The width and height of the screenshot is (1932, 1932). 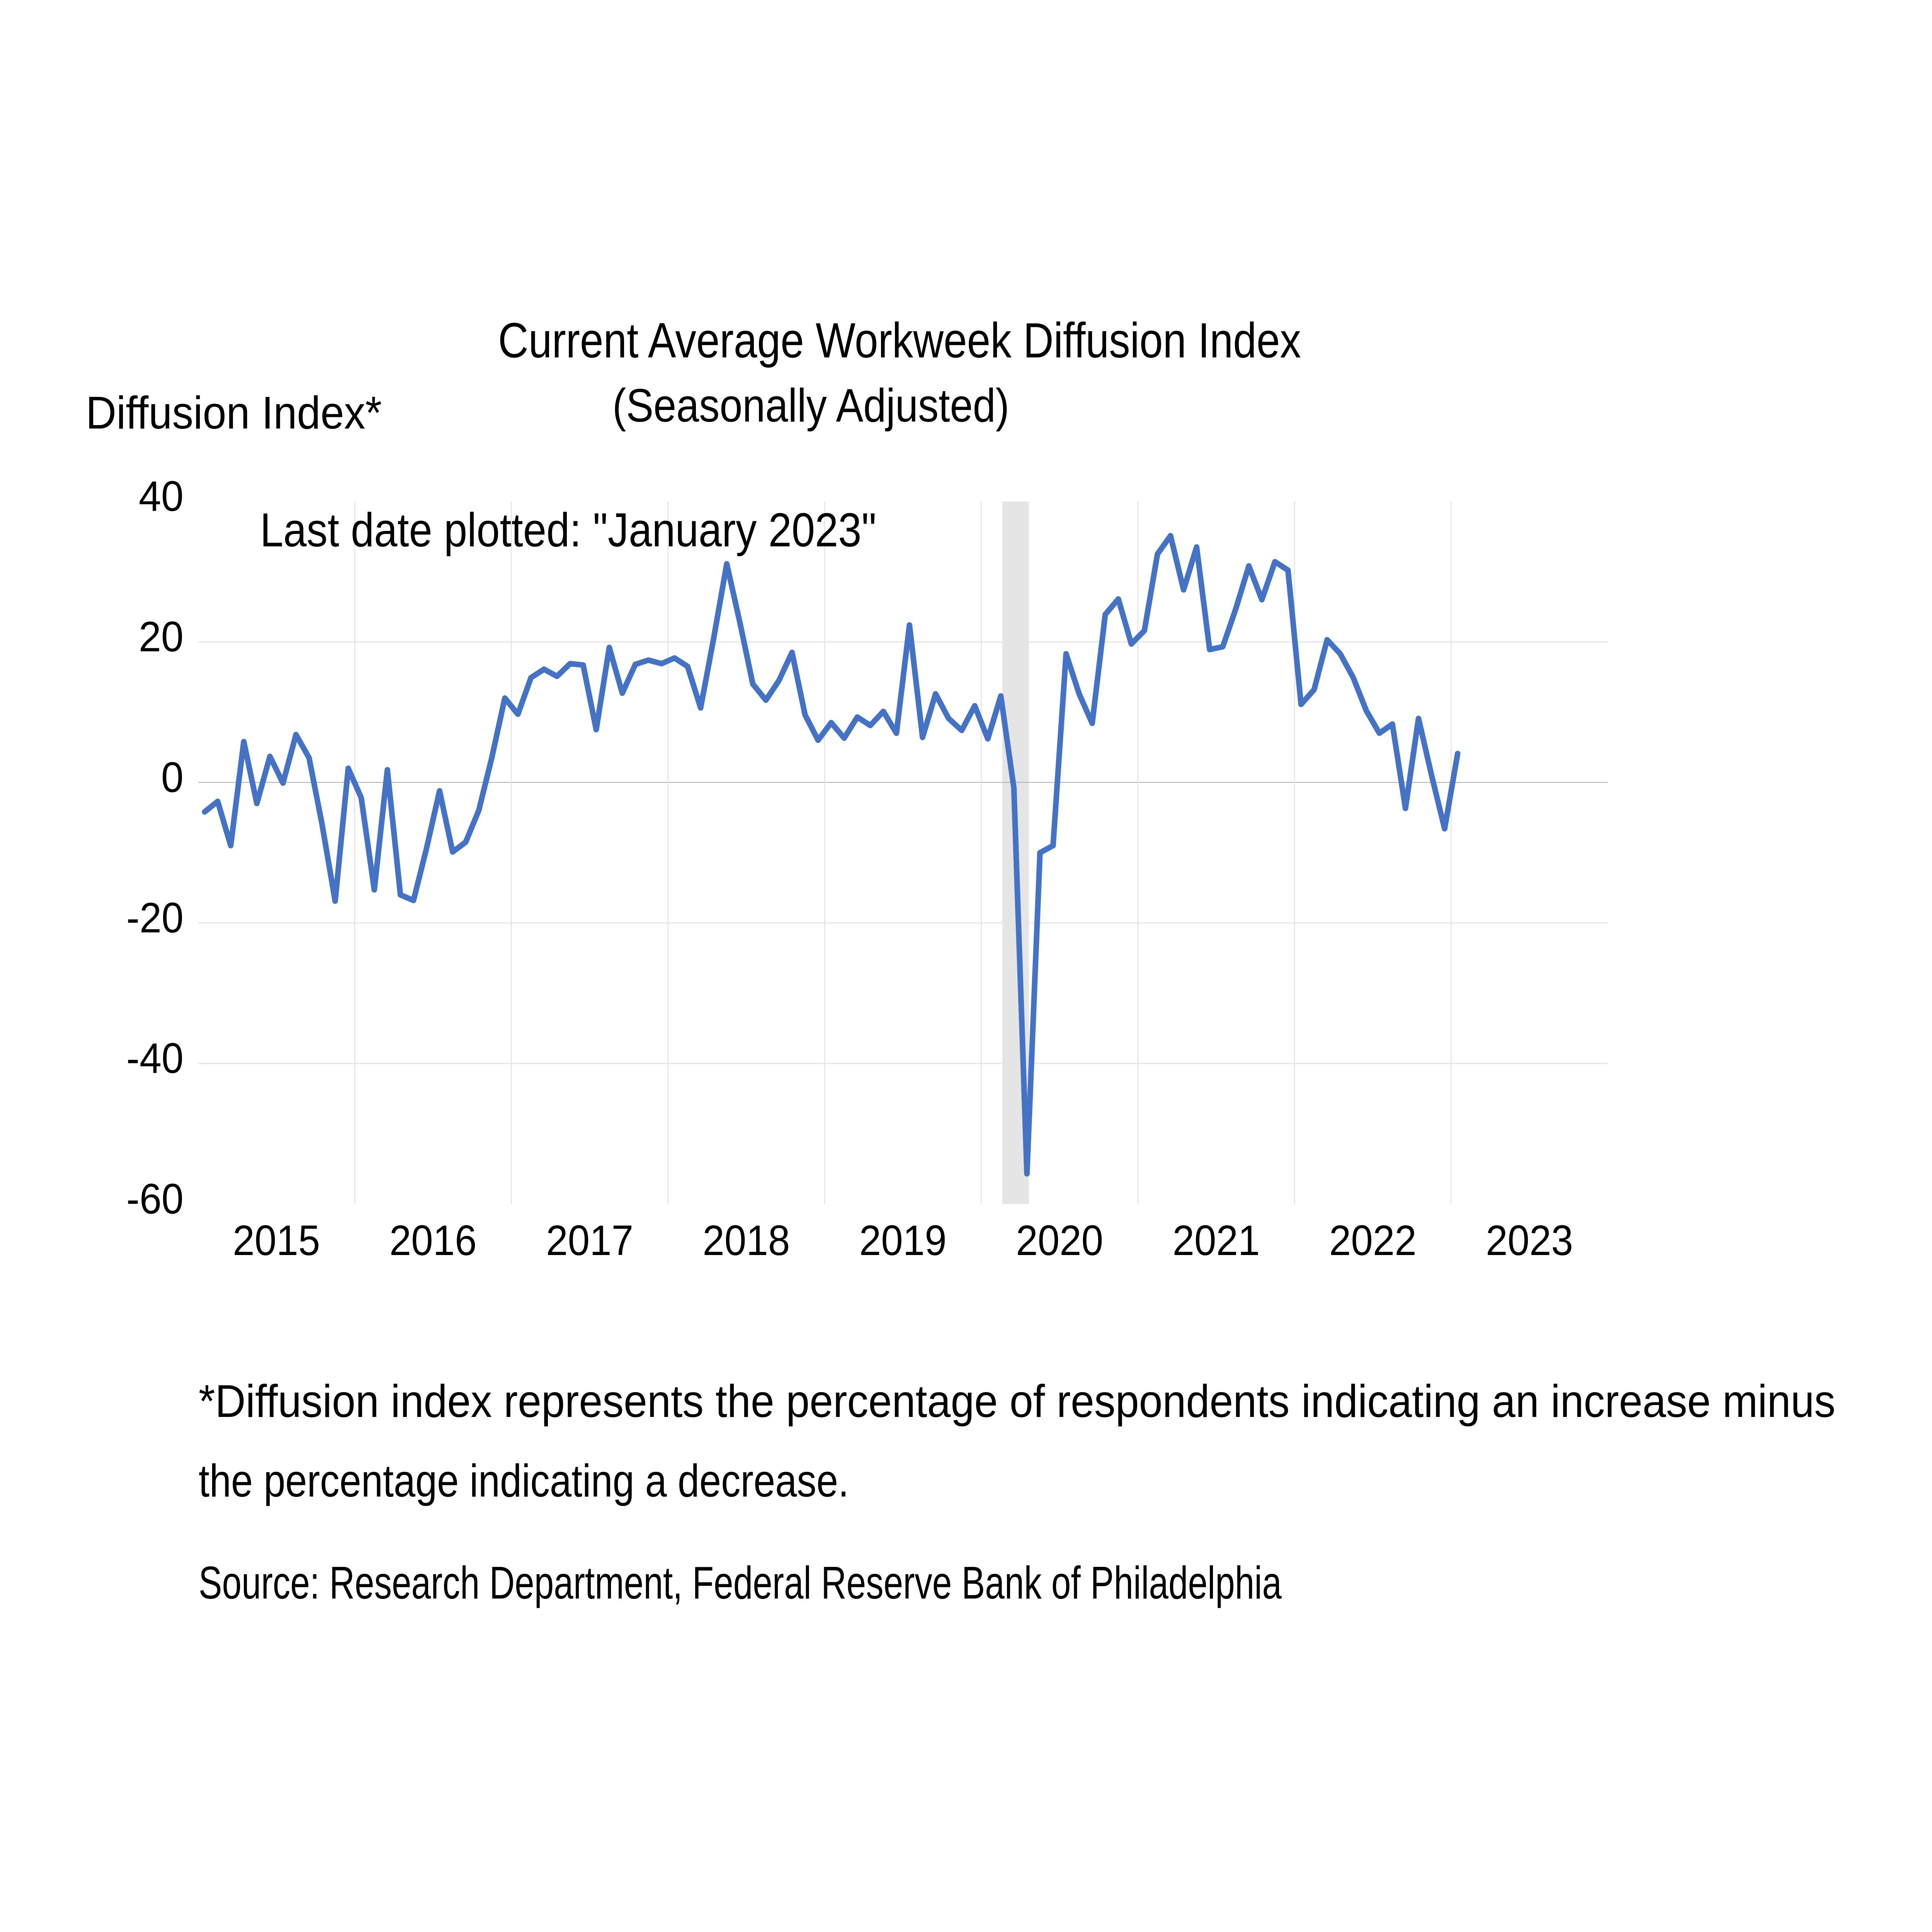 I want to click on svg-text: 2021, so click(x=1217, y=1241).